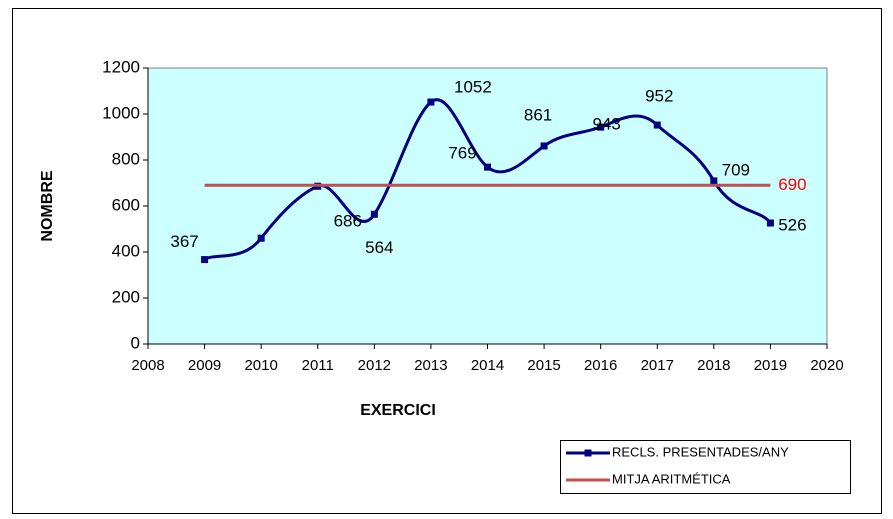  I want to click on legend, so click(705, 467).